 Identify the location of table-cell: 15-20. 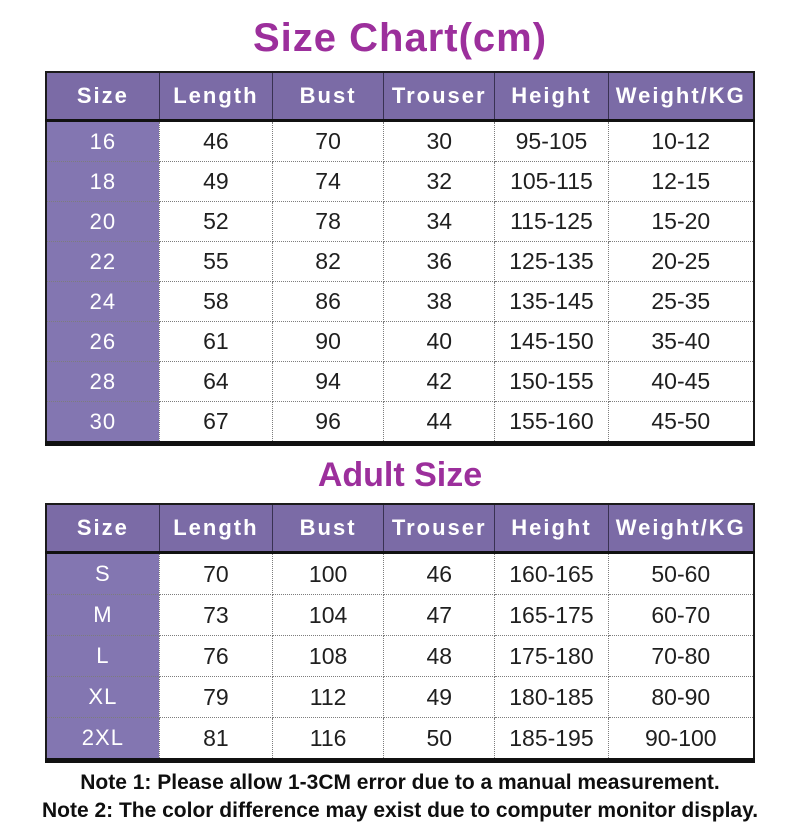
(680, 221).